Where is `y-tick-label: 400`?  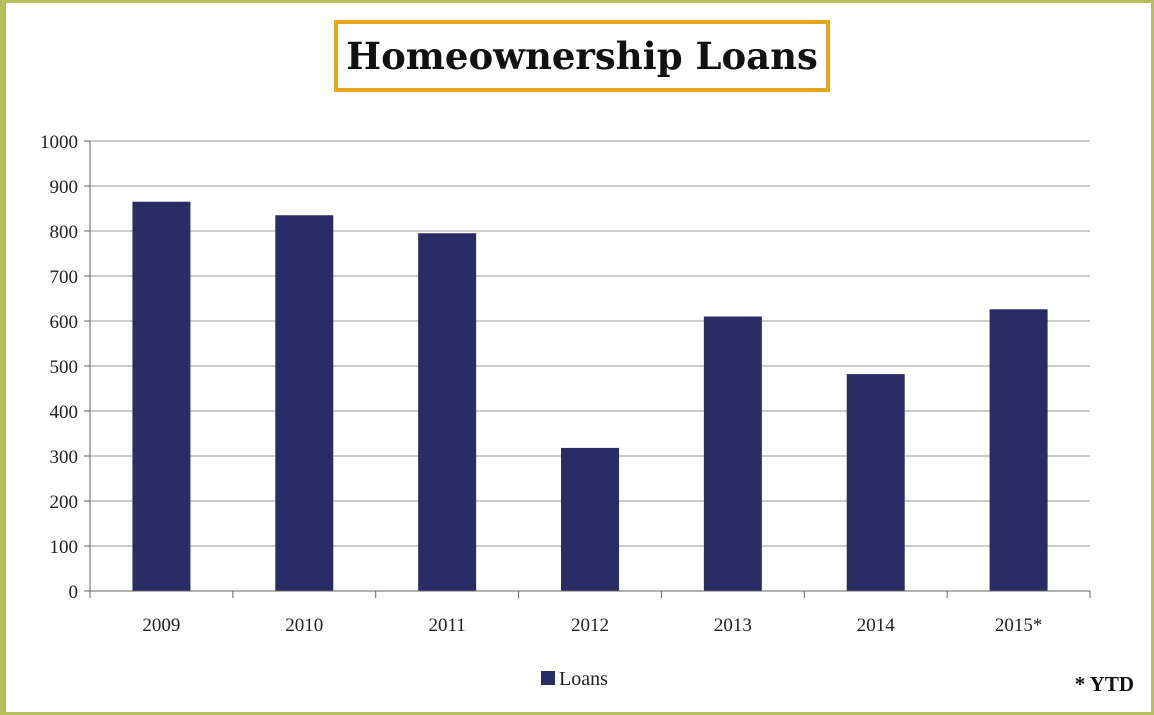
y-tick-label: 400 is located at coordinates (64, 412).